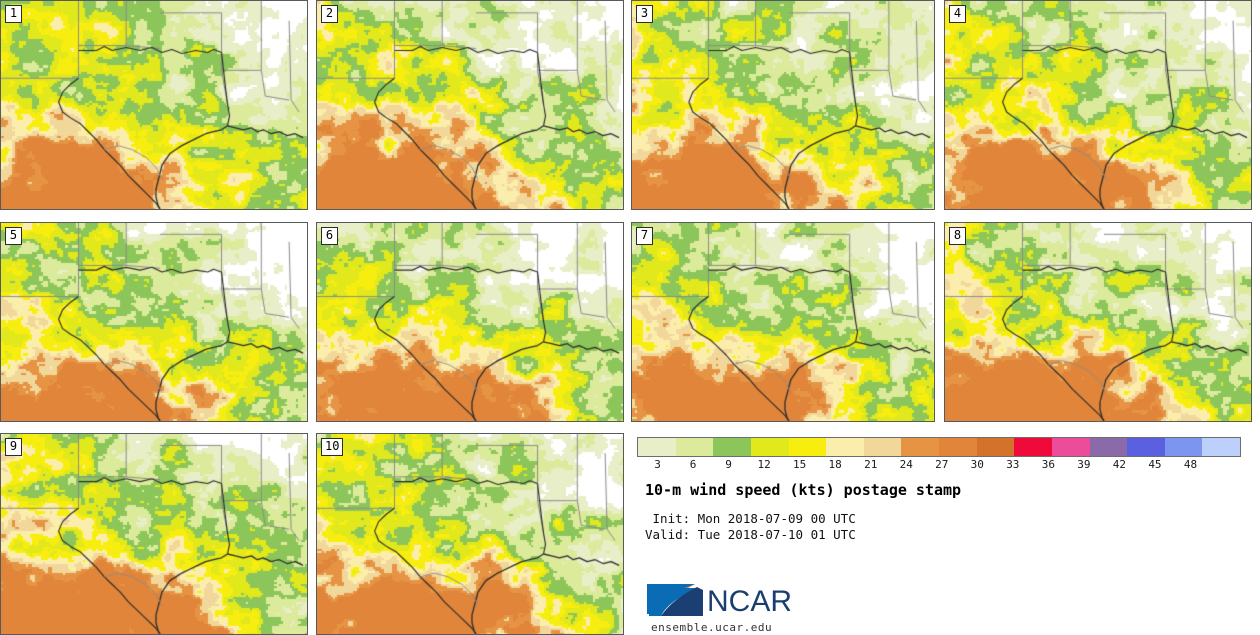 Image resolution: width=1260 pixels, height=635 pixels. I want to click on map-panel-8: 8, so click(1098, 322).